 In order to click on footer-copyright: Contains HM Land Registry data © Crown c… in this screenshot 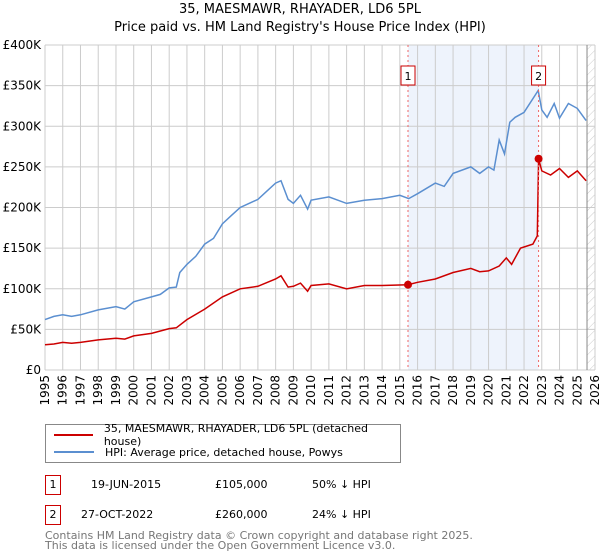, I will do `click(259, 535)`.